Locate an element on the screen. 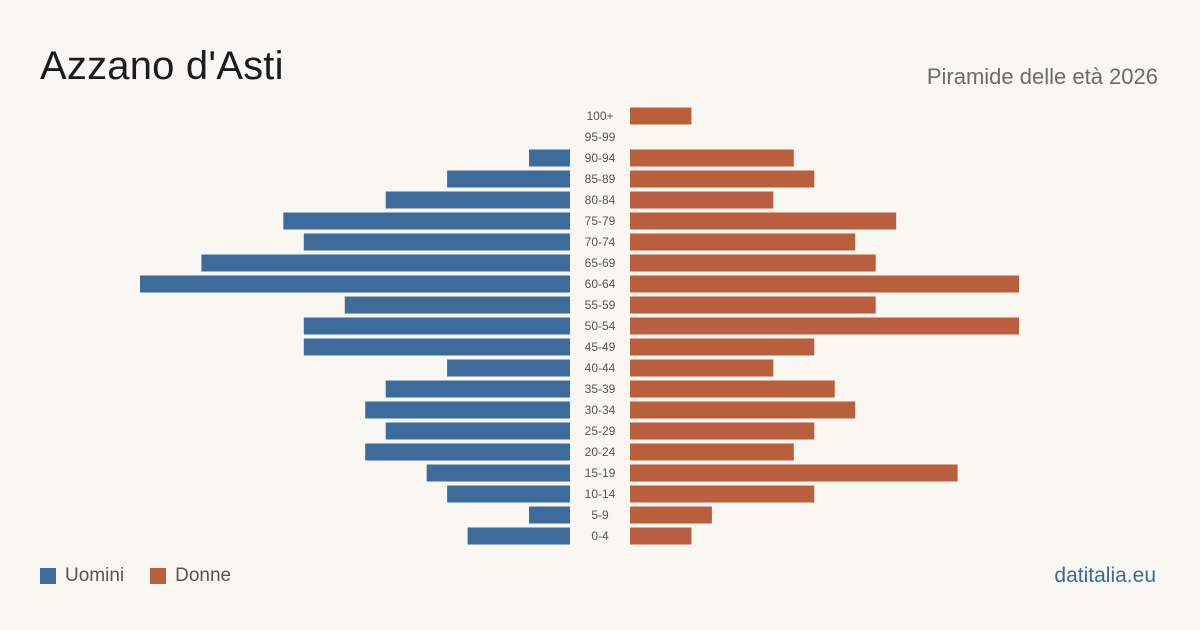 Image resolution: width=1200 pixels, height=630 pixels. age-group-label: 30-34 is located at coordinates (600, 410).